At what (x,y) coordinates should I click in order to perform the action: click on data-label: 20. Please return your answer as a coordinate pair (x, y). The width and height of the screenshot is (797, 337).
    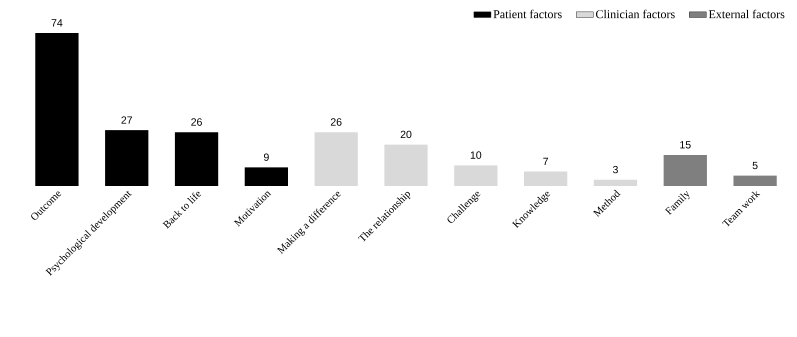
    Looking at the image, I should click on (406, 134).